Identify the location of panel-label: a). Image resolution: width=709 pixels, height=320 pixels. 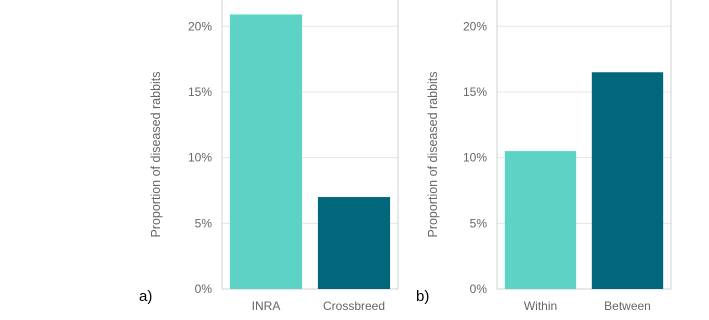
(145, 296).